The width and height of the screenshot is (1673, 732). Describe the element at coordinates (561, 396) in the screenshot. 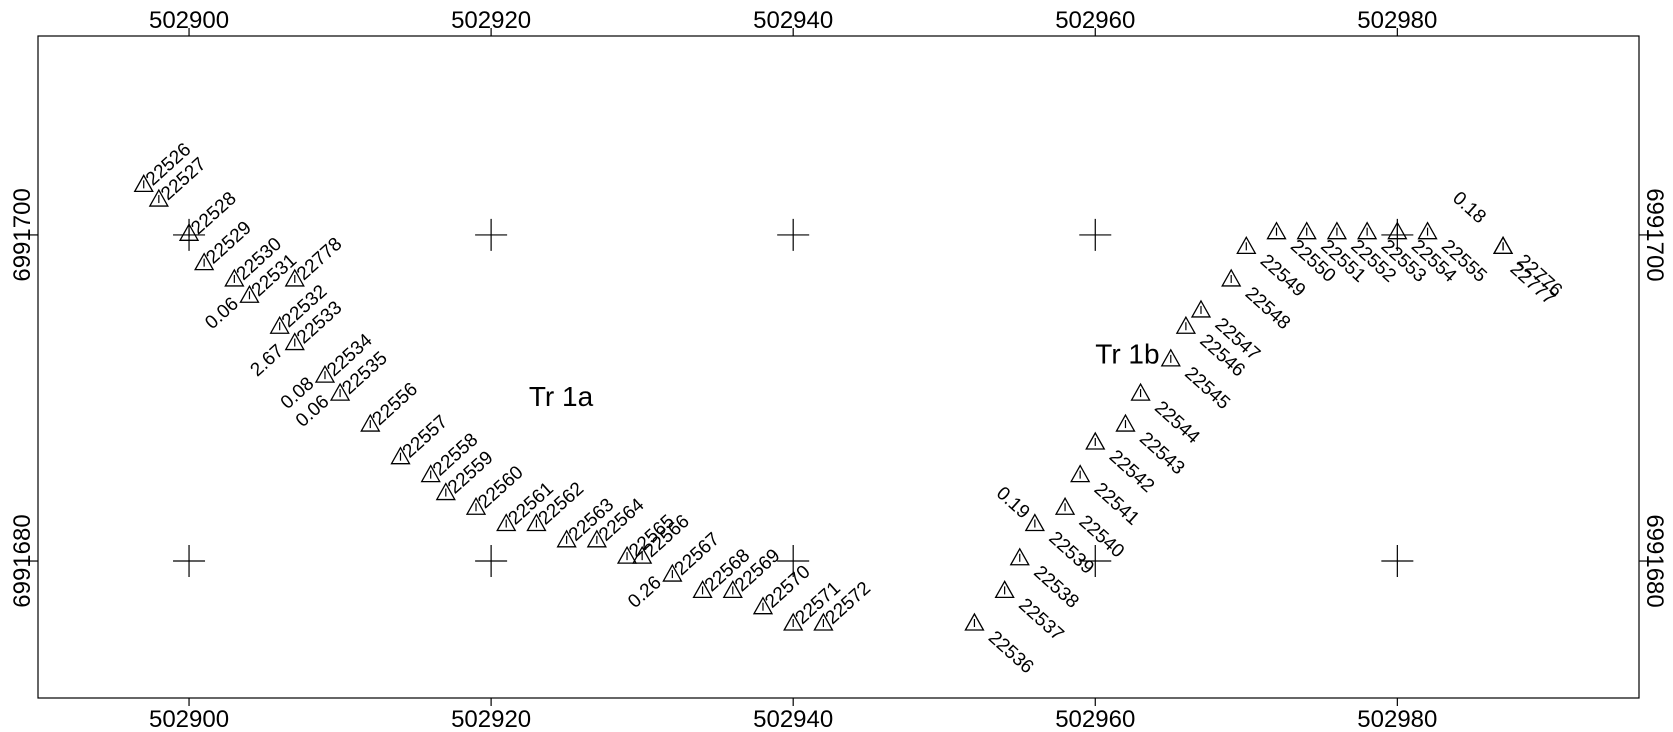

I see `transect-label: Tr 1a` at that location.